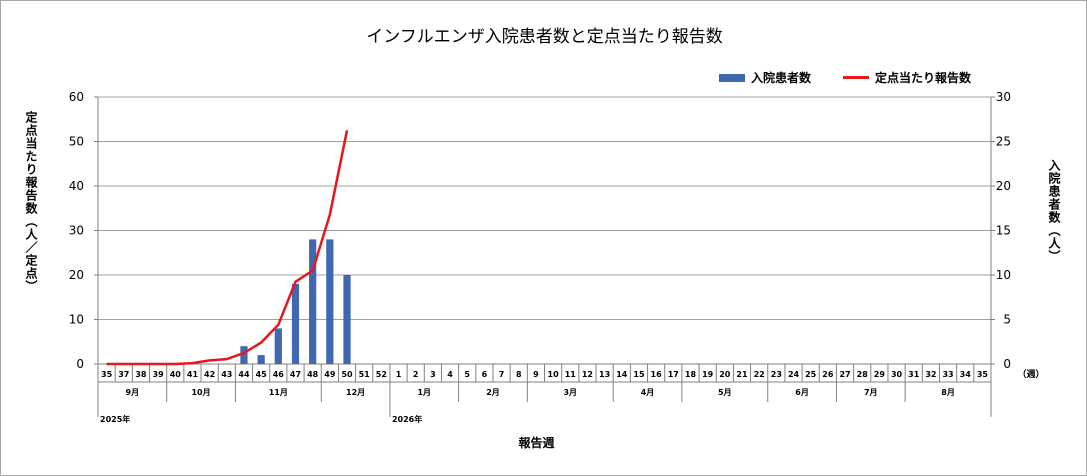  What do you see at coordinates (880, 374) in the screenshot?
I see `week-label: 29` at bounding box center [880, 374].